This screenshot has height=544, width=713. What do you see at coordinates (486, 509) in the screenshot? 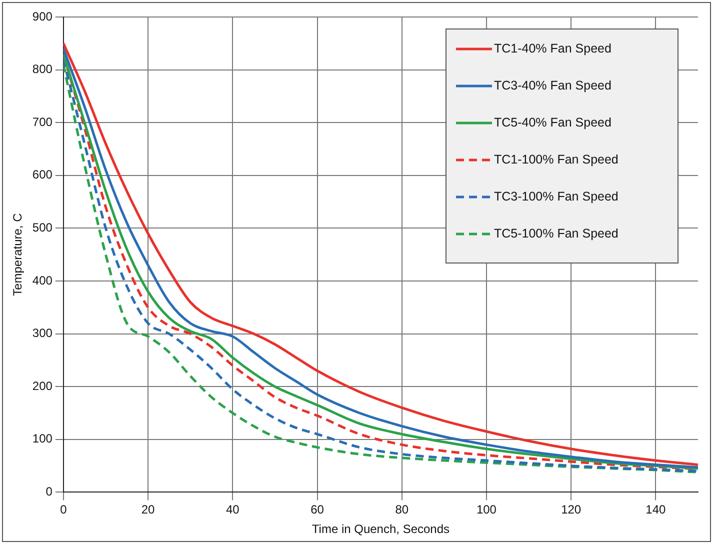
I see `x-tick-label: 100` at bounding box center [486, 509].